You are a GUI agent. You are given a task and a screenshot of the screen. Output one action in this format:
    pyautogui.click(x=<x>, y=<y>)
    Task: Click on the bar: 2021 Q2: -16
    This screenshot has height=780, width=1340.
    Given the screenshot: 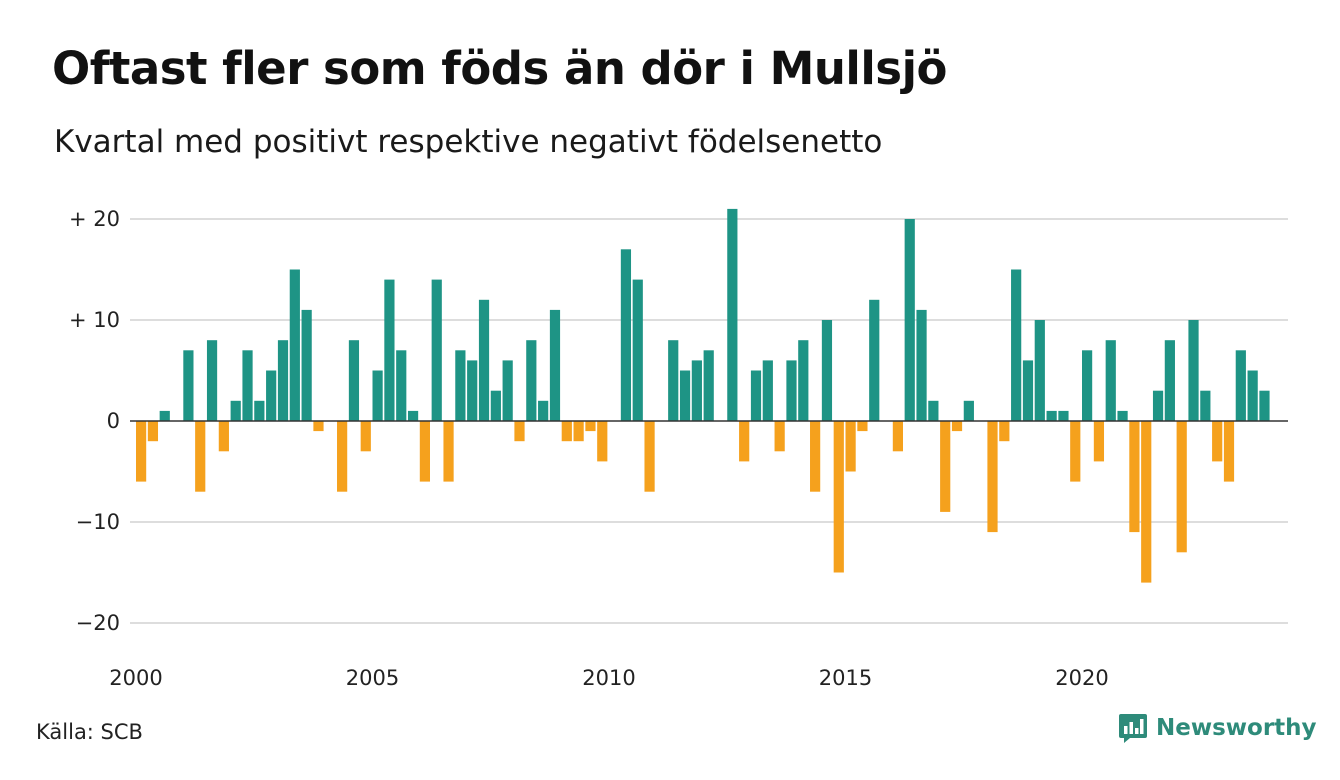 What is the action you would take?
    pyautogui.click(x=1146, y=502)
    